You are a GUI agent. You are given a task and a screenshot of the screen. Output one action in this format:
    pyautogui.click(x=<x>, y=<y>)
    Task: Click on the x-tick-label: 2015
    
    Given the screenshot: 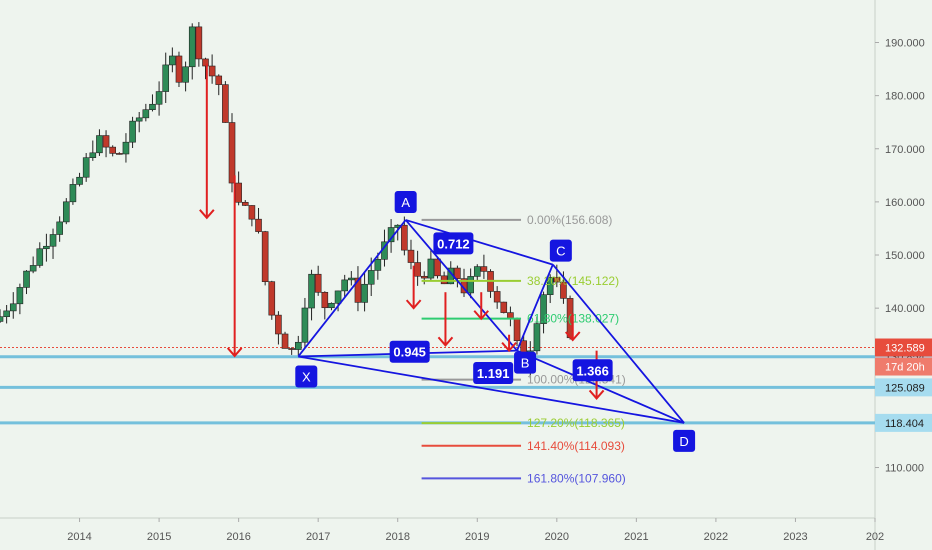 What is the action you would take?
    pyautogui.click(x=159, y=537)
    